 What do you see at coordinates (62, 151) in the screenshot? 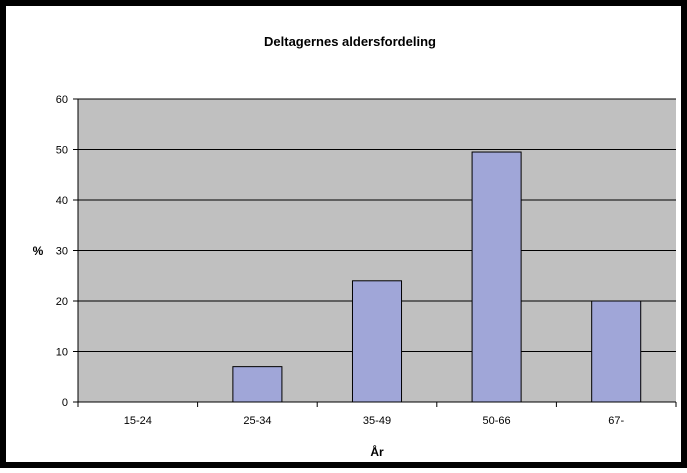
I see `y-tick-label: 50` at bounding box center [62, 151].